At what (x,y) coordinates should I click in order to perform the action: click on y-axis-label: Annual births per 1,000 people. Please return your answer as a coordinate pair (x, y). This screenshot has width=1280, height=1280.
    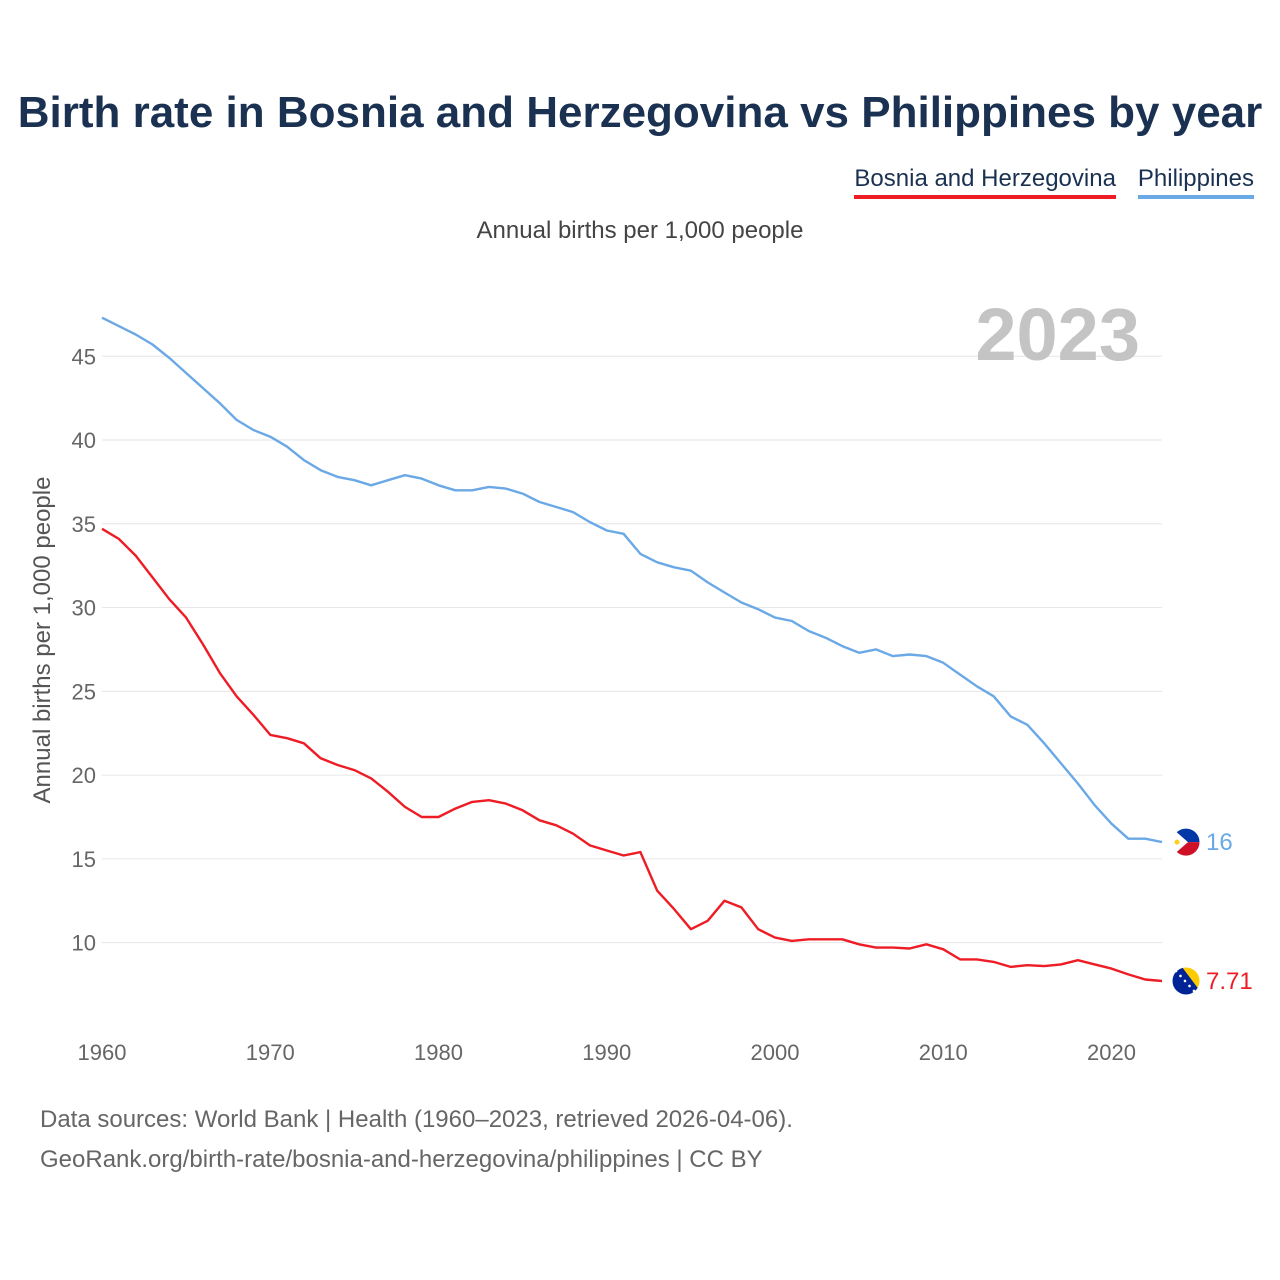
    Looking at the image, I should click on (42, 640).